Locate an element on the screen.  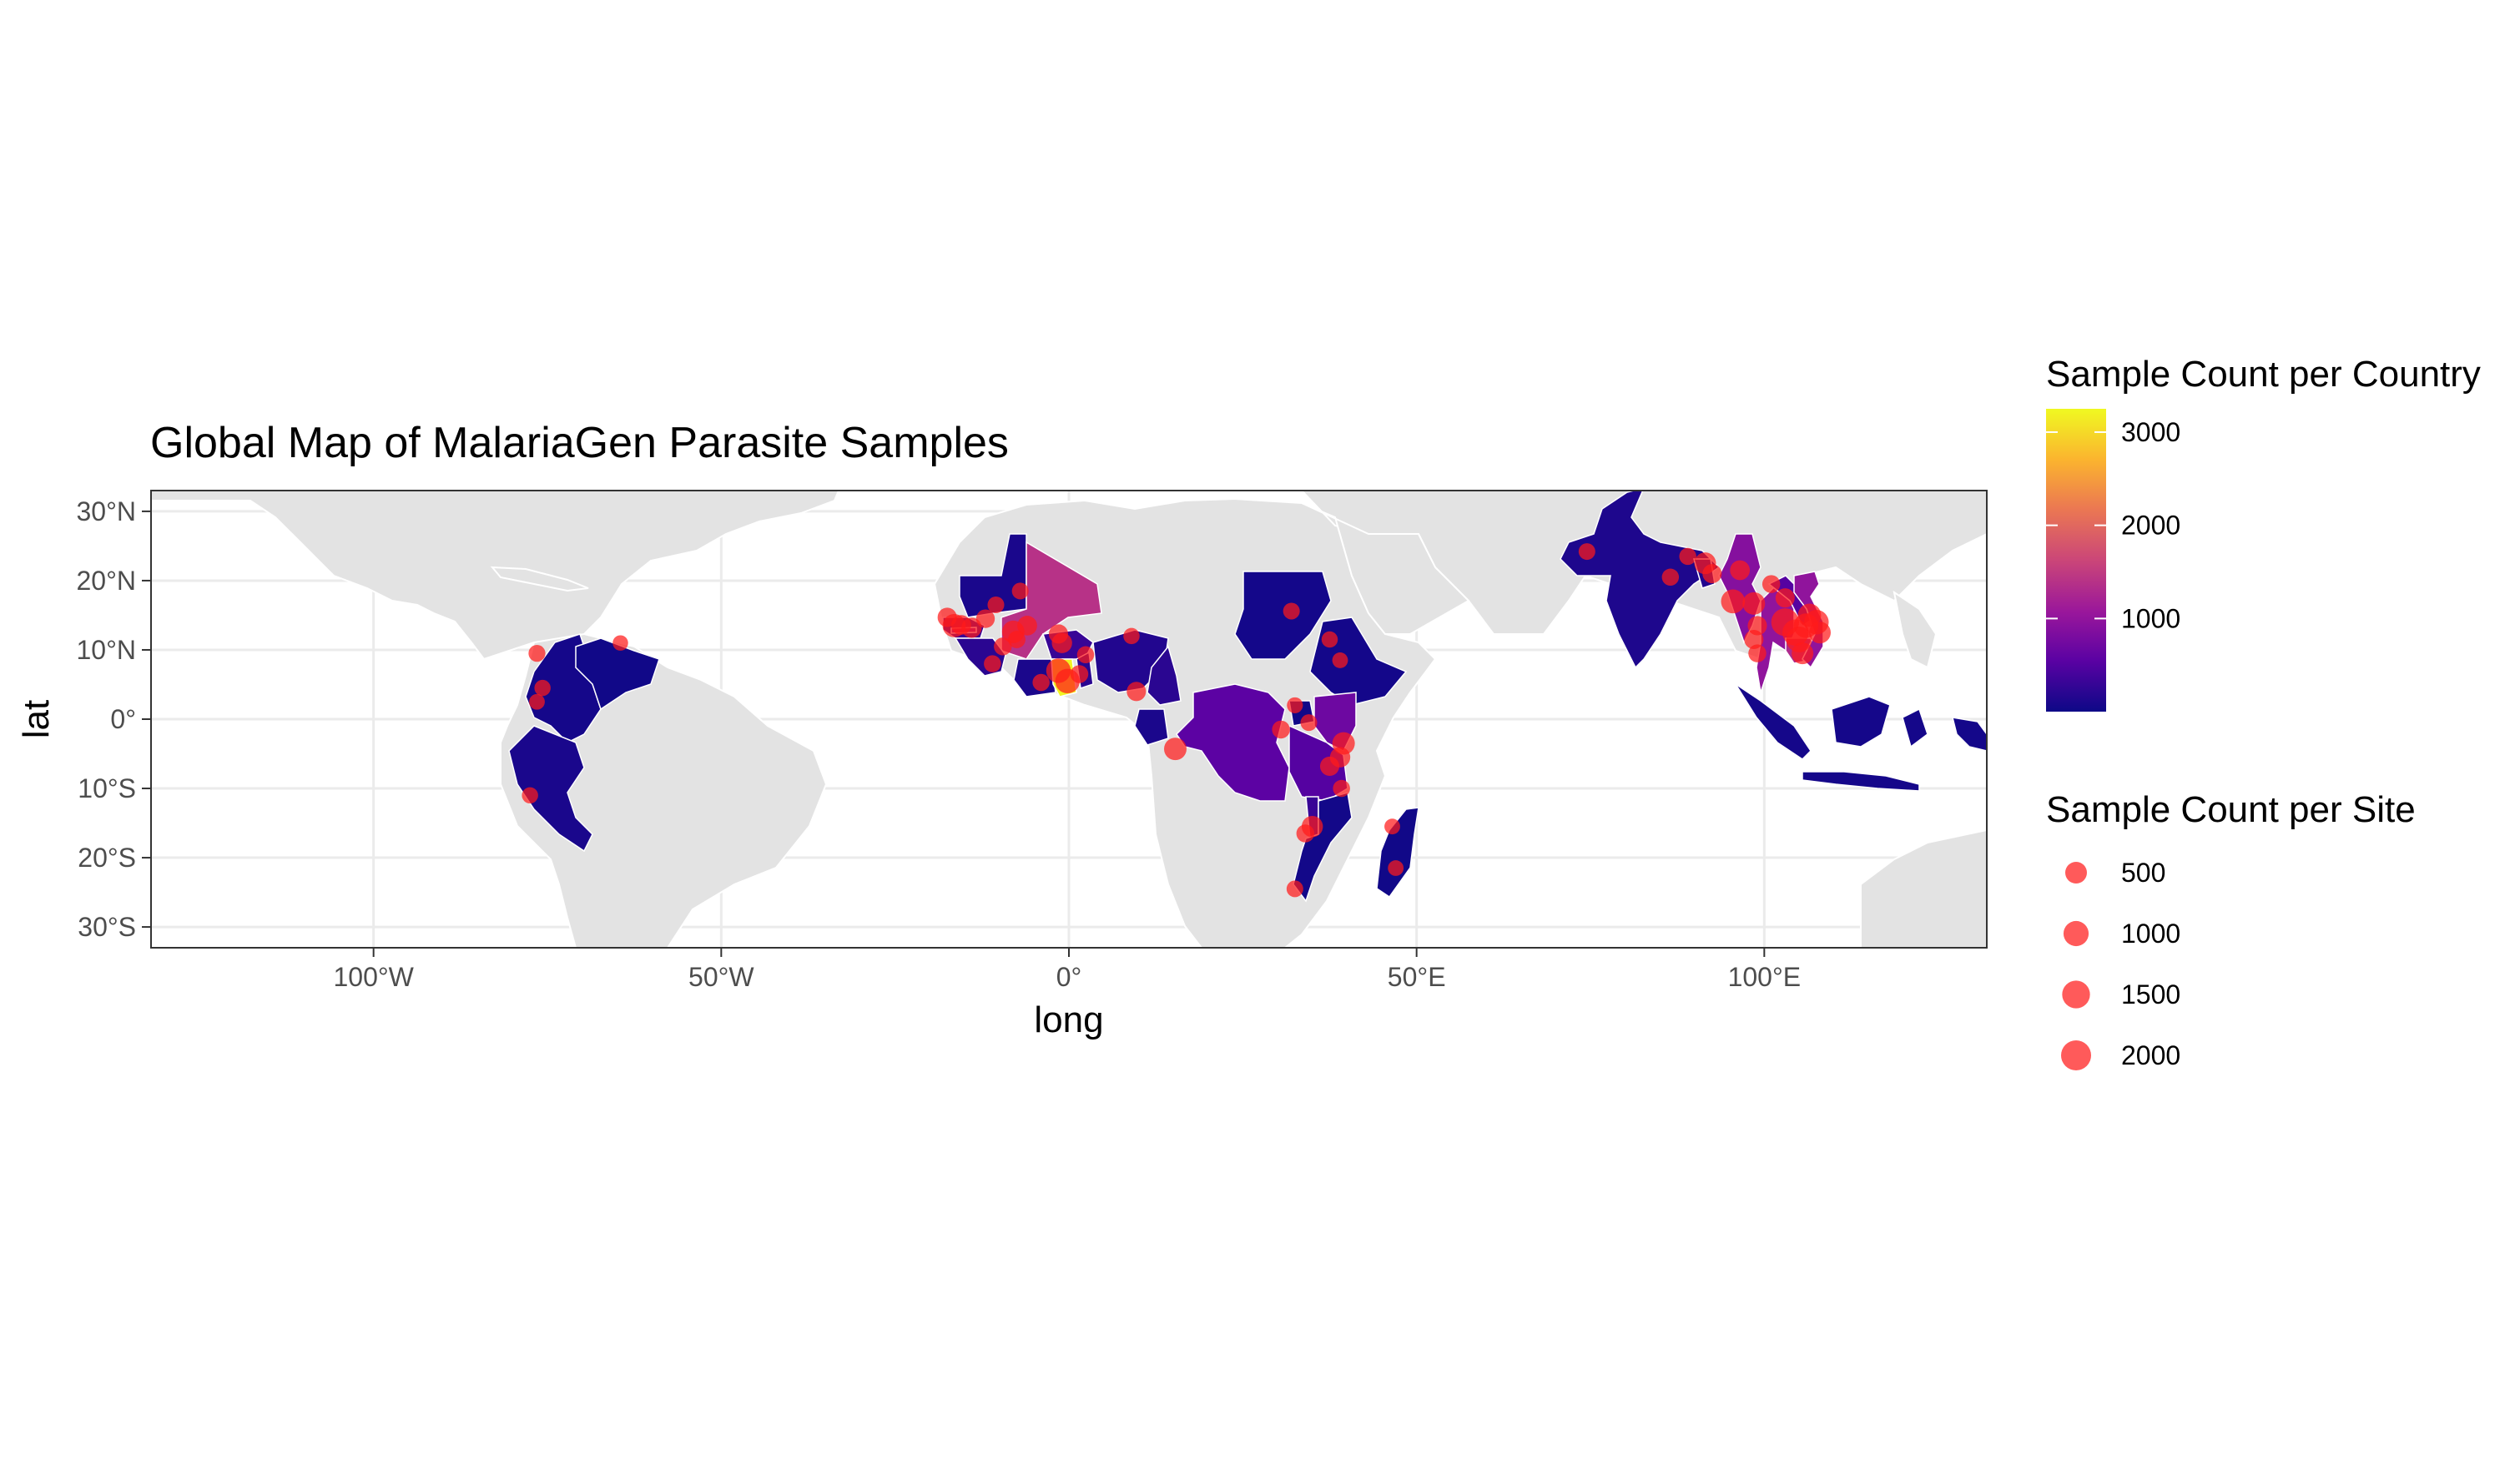
fill-colorbar is located at coordinates (2076, 560).